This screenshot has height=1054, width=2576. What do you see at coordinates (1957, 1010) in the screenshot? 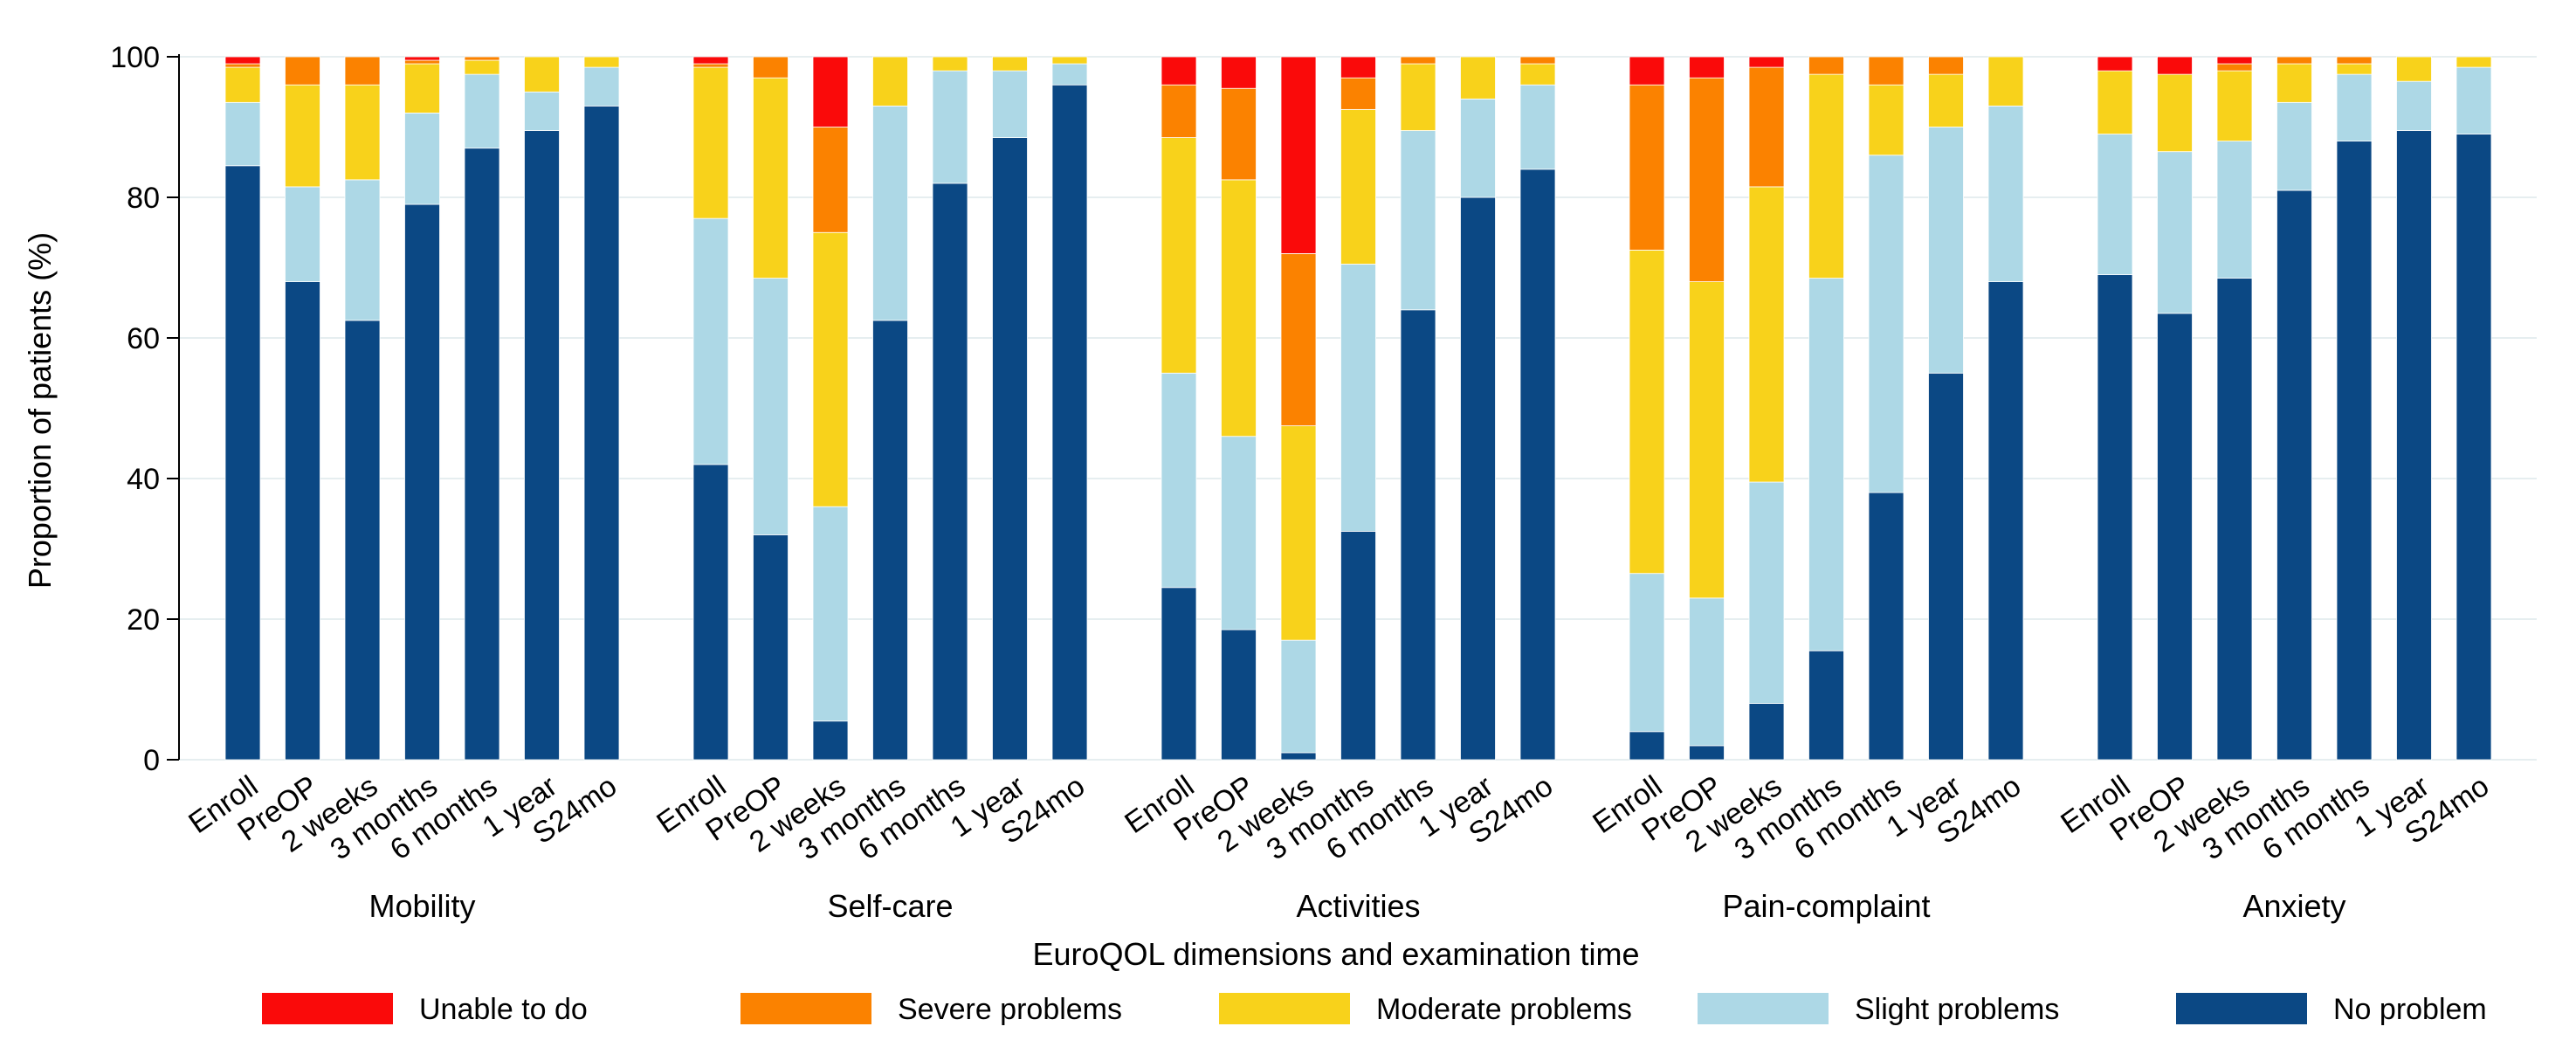
I see `legend-label: Slight problems` at bounding box center [1957, 1010].